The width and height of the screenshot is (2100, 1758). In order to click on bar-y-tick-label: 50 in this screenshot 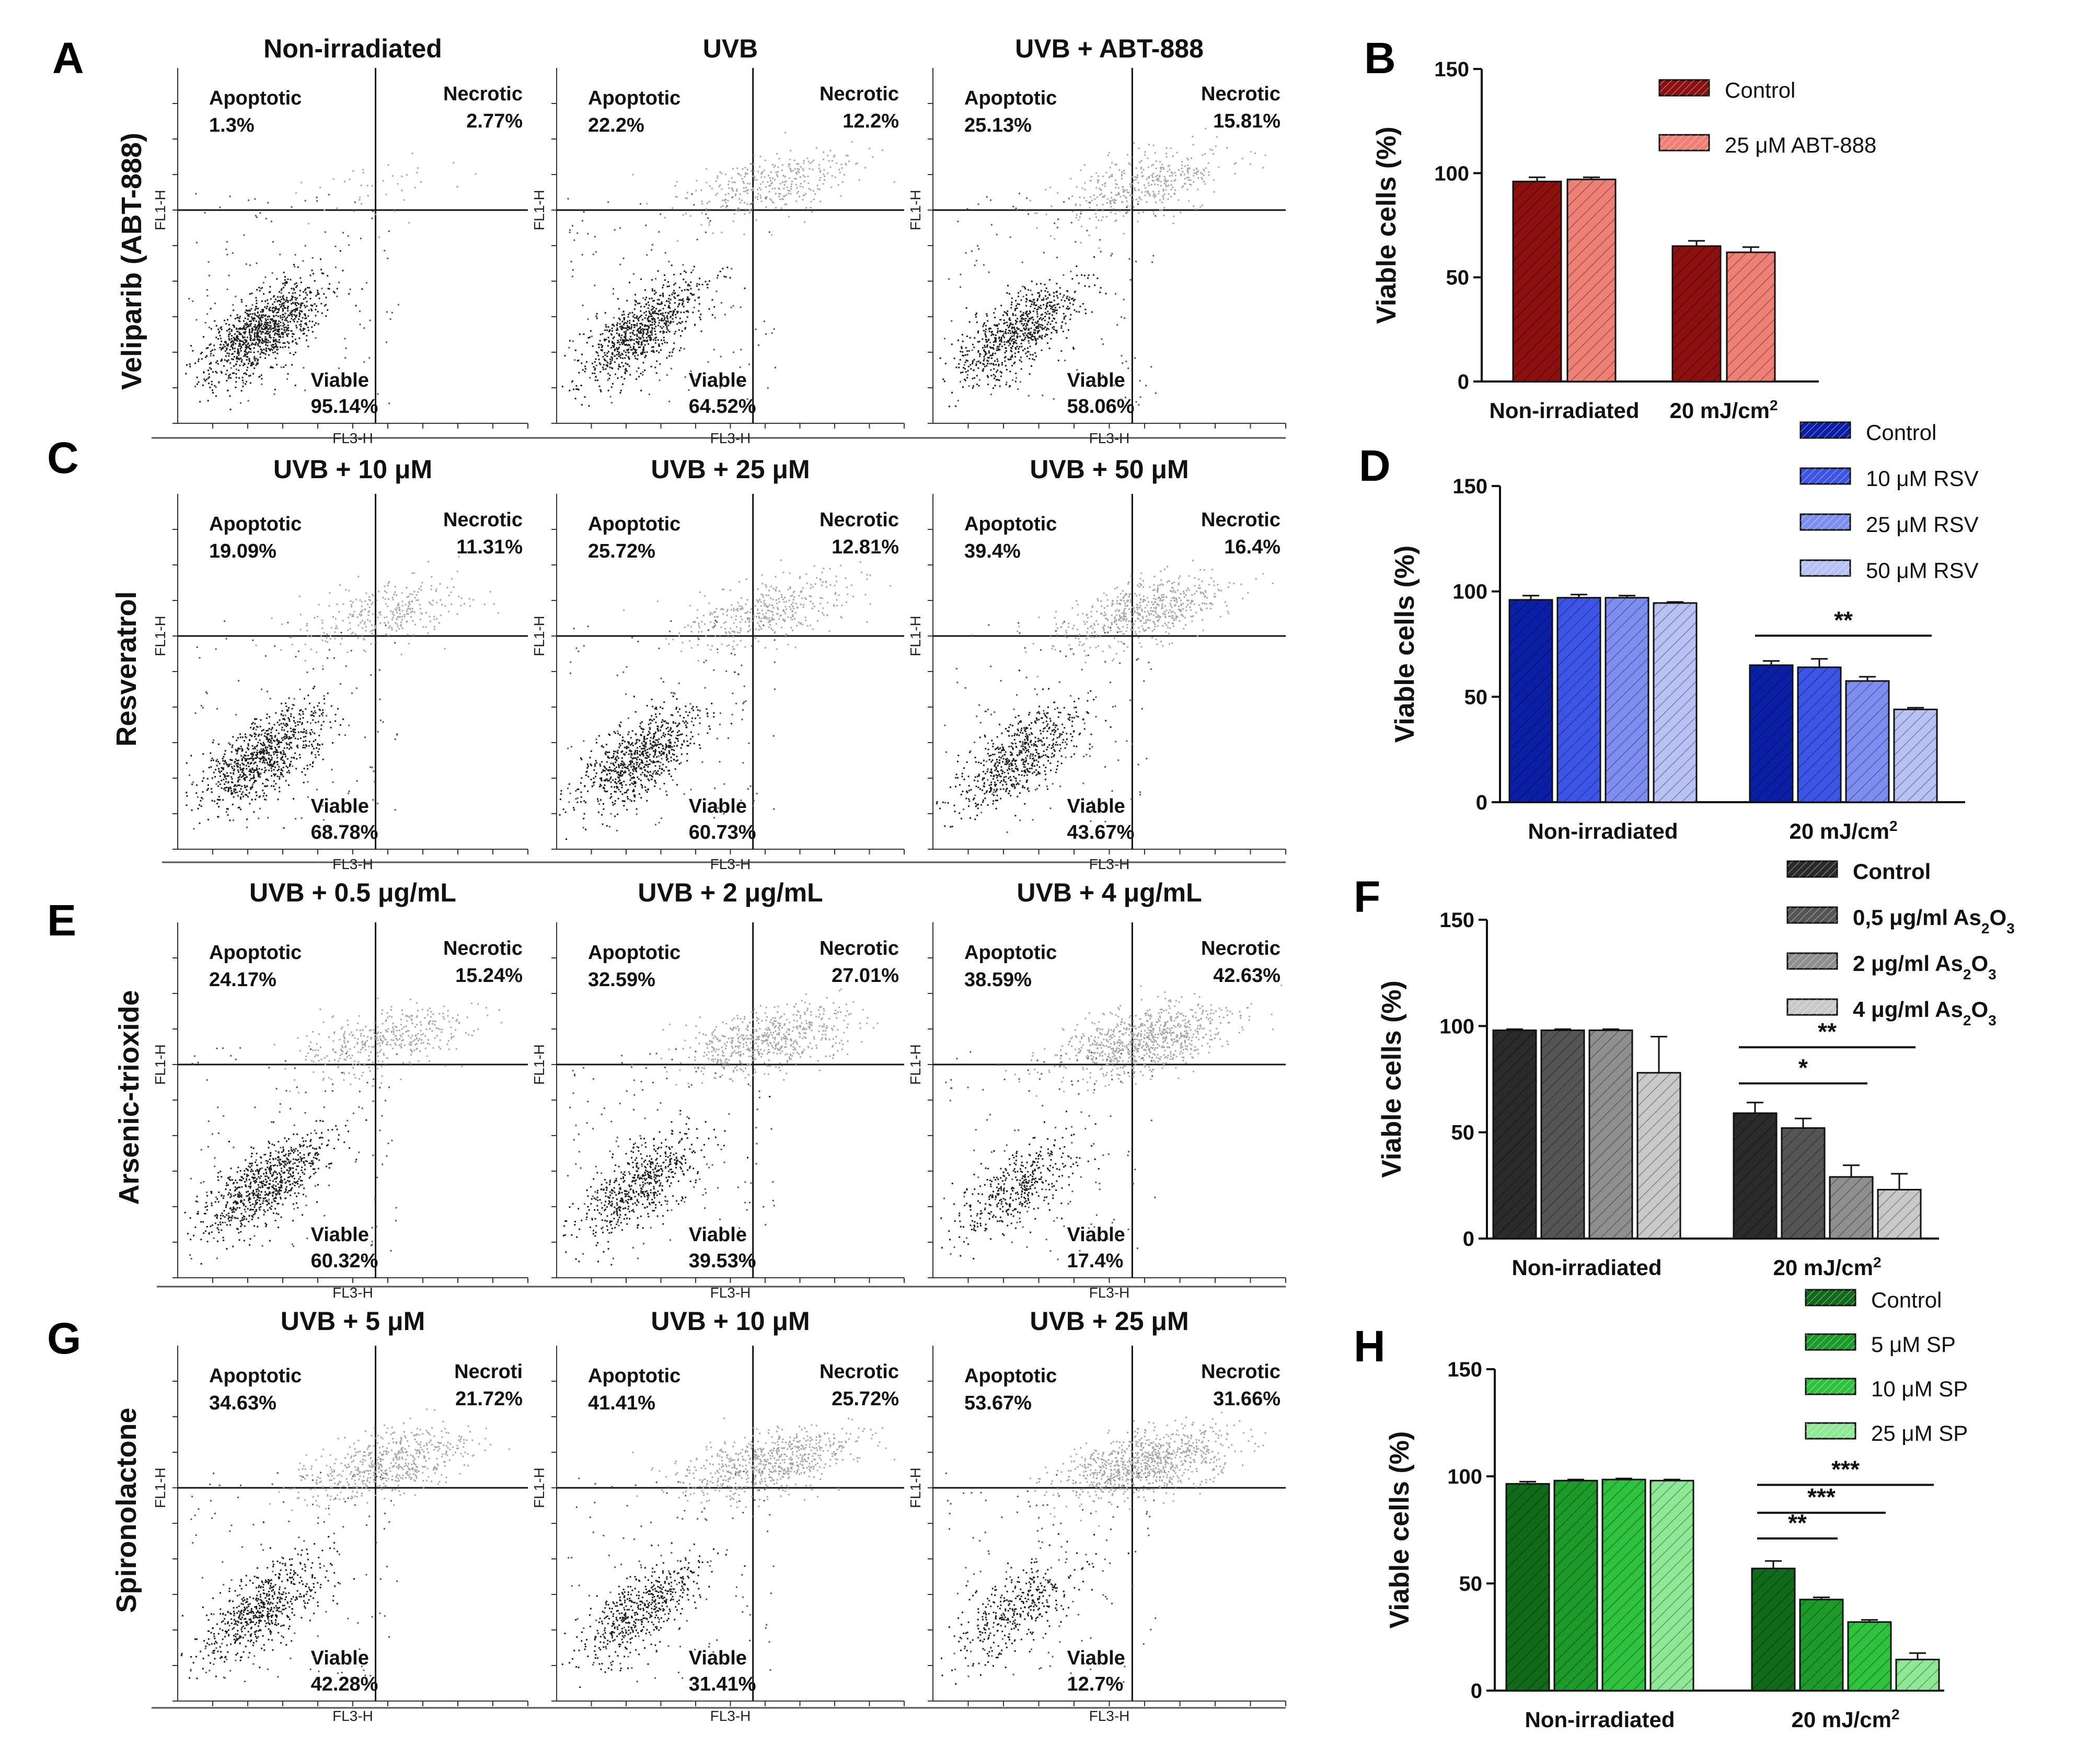, I will do `click(1476, 697)`.